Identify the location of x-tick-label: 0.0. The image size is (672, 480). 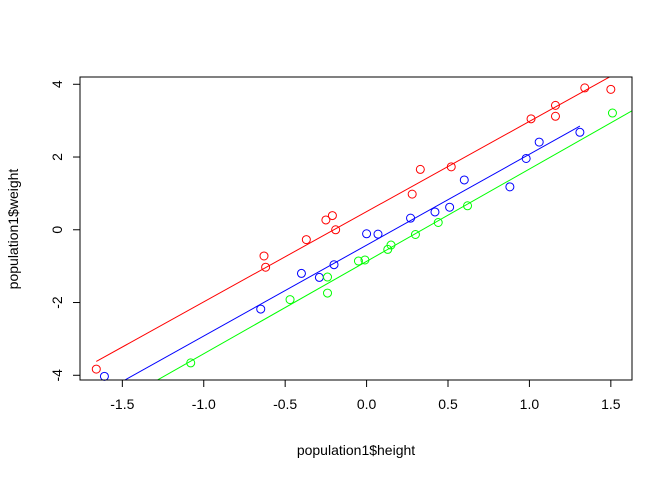
(367, 404).